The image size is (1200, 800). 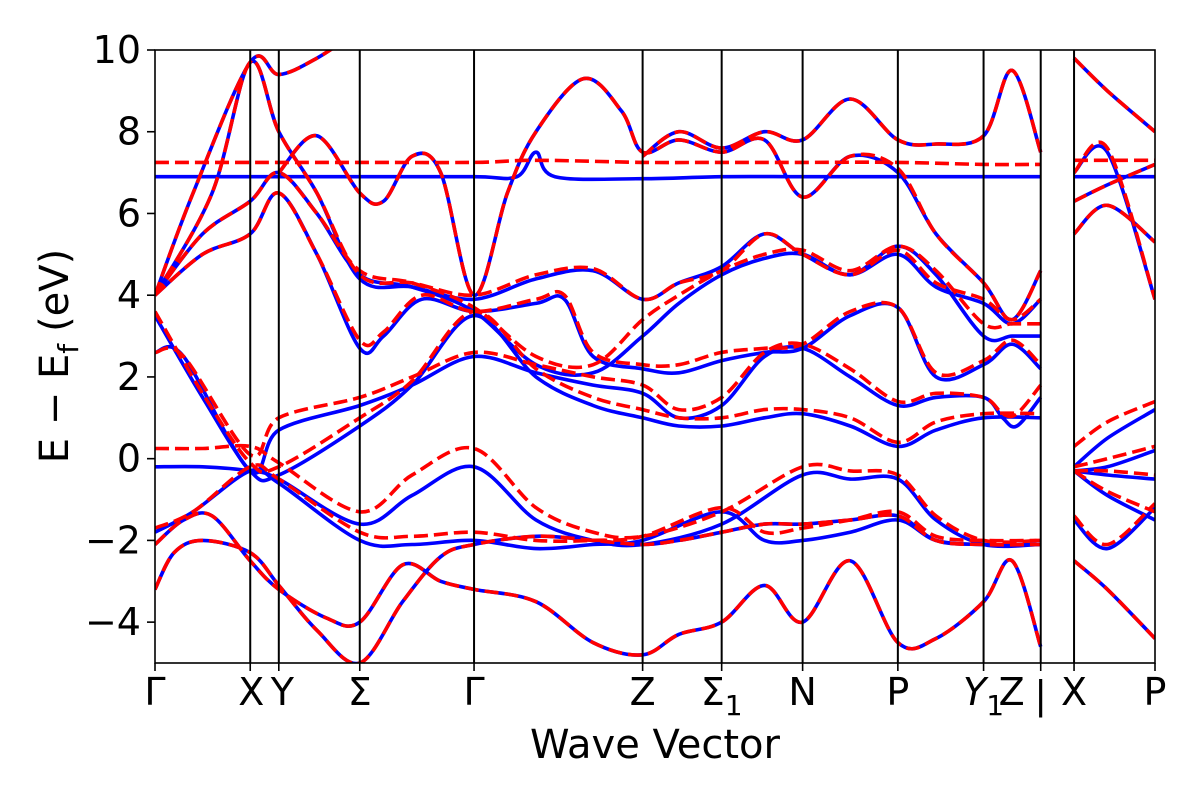 I want to click on y-tick-label-2: 0, so click(x=129, y=459).